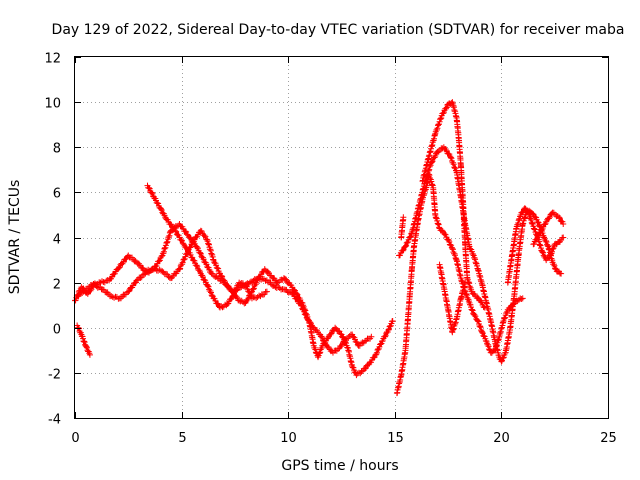  I want to click on x-tick-label: 10, so click(288, 438).